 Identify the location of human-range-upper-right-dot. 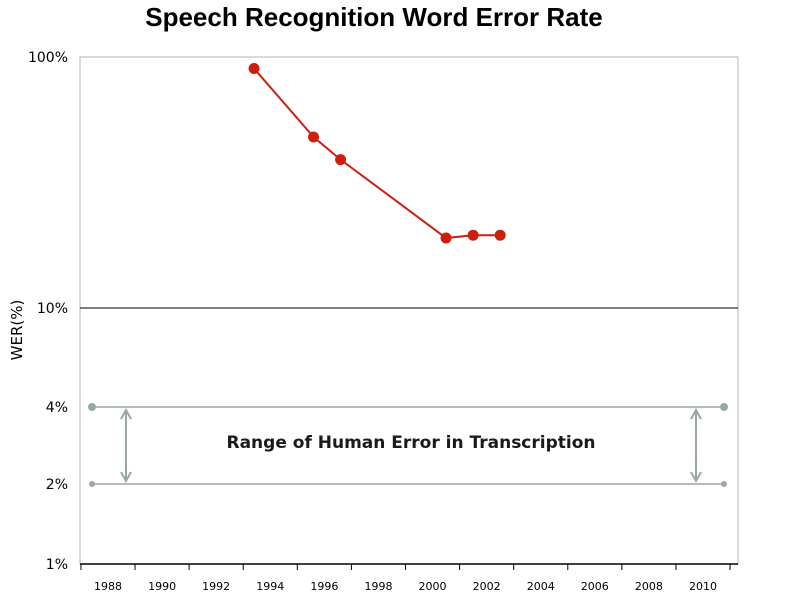
(724, 407).